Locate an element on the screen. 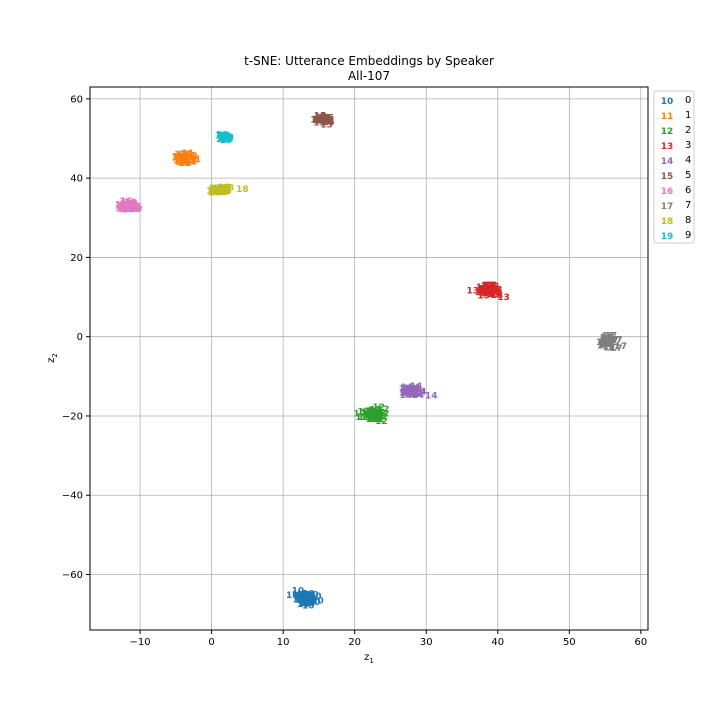  legend: 10 011 112 213 314 415 516 617 718 819 9 is located at coordinates (674, 167).